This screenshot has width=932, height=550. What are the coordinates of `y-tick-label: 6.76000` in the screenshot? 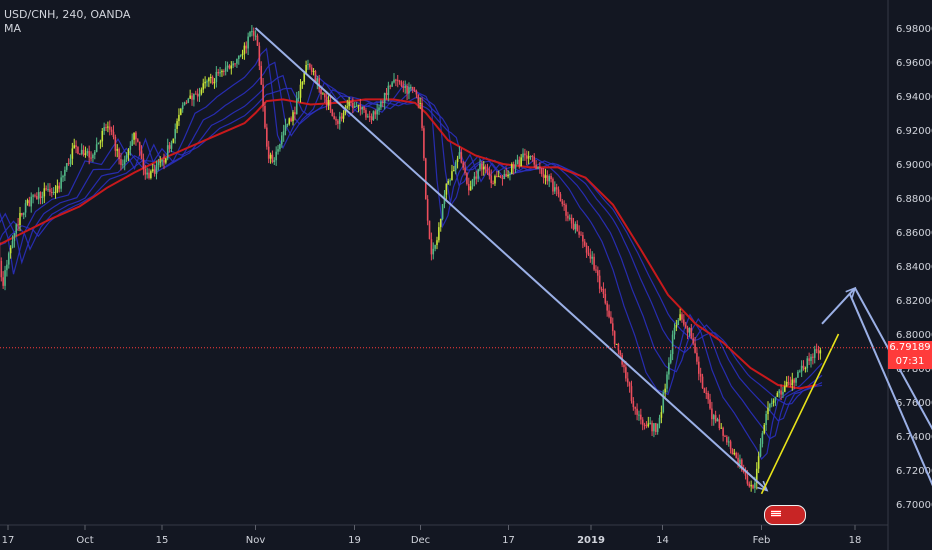 It's located at (914, 403).